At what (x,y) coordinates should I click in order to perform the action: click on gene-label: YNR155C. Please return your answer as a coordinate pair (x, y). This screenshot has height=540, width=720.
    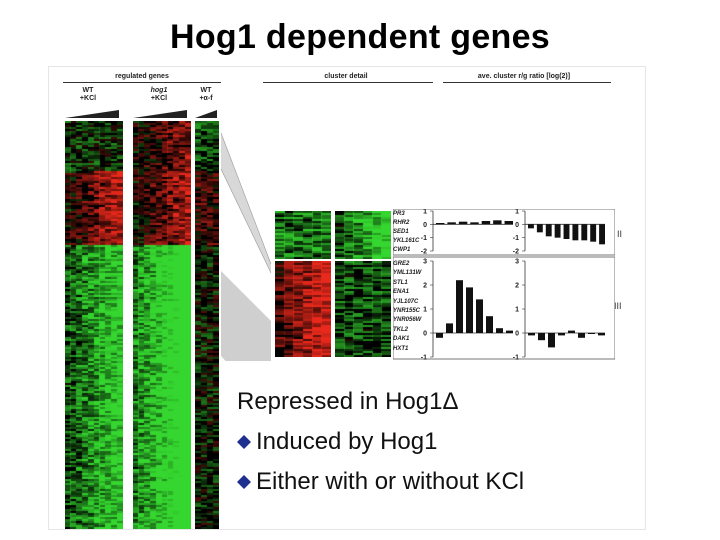
    Looking at the image, I should click on (407, 311).